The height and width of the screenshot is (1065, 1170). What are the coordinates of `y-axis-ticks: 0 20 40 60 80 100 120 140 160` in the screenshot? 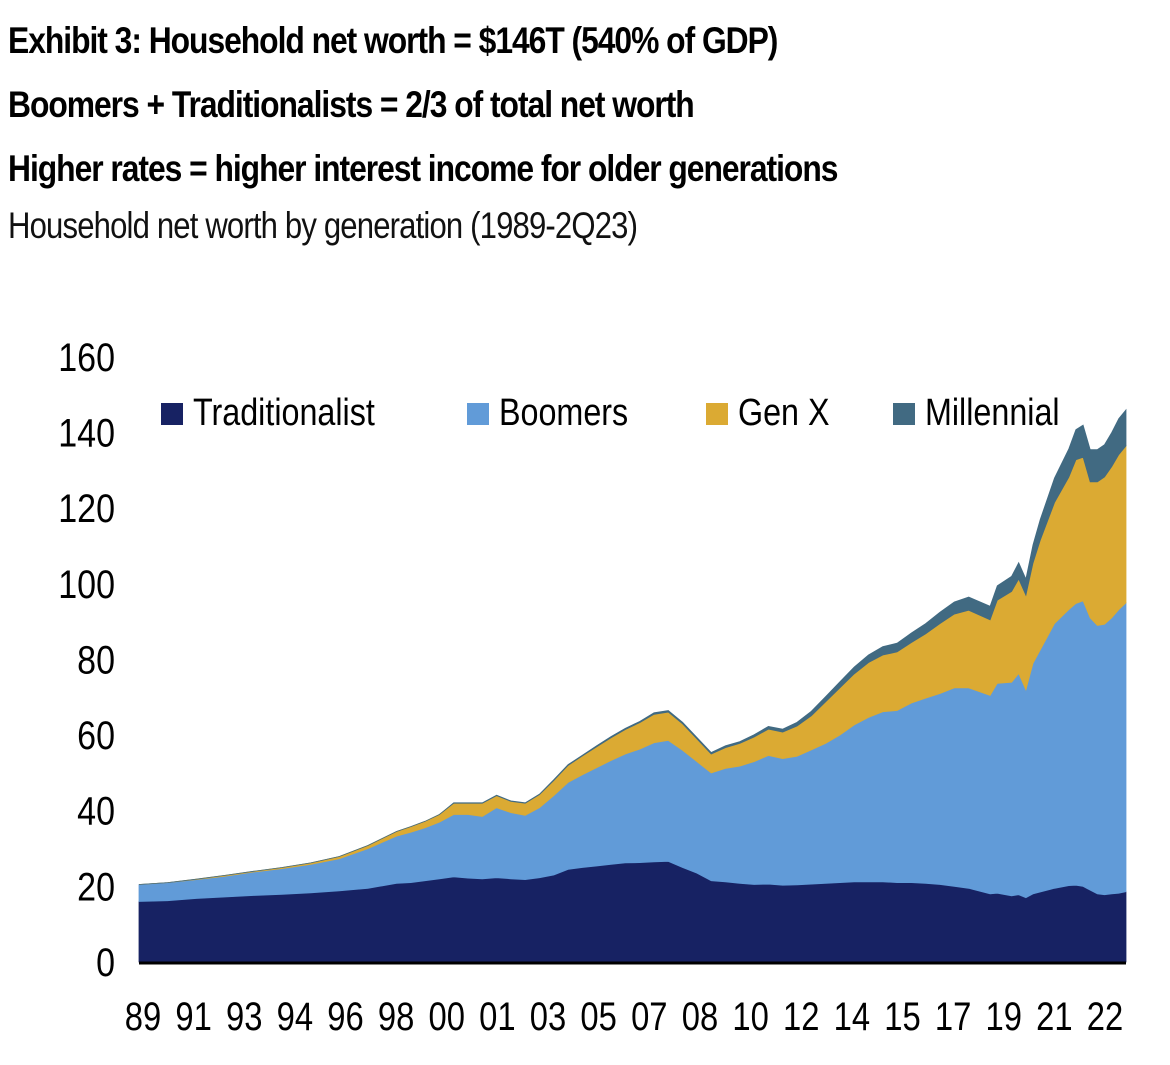 It's located at (86, 659).